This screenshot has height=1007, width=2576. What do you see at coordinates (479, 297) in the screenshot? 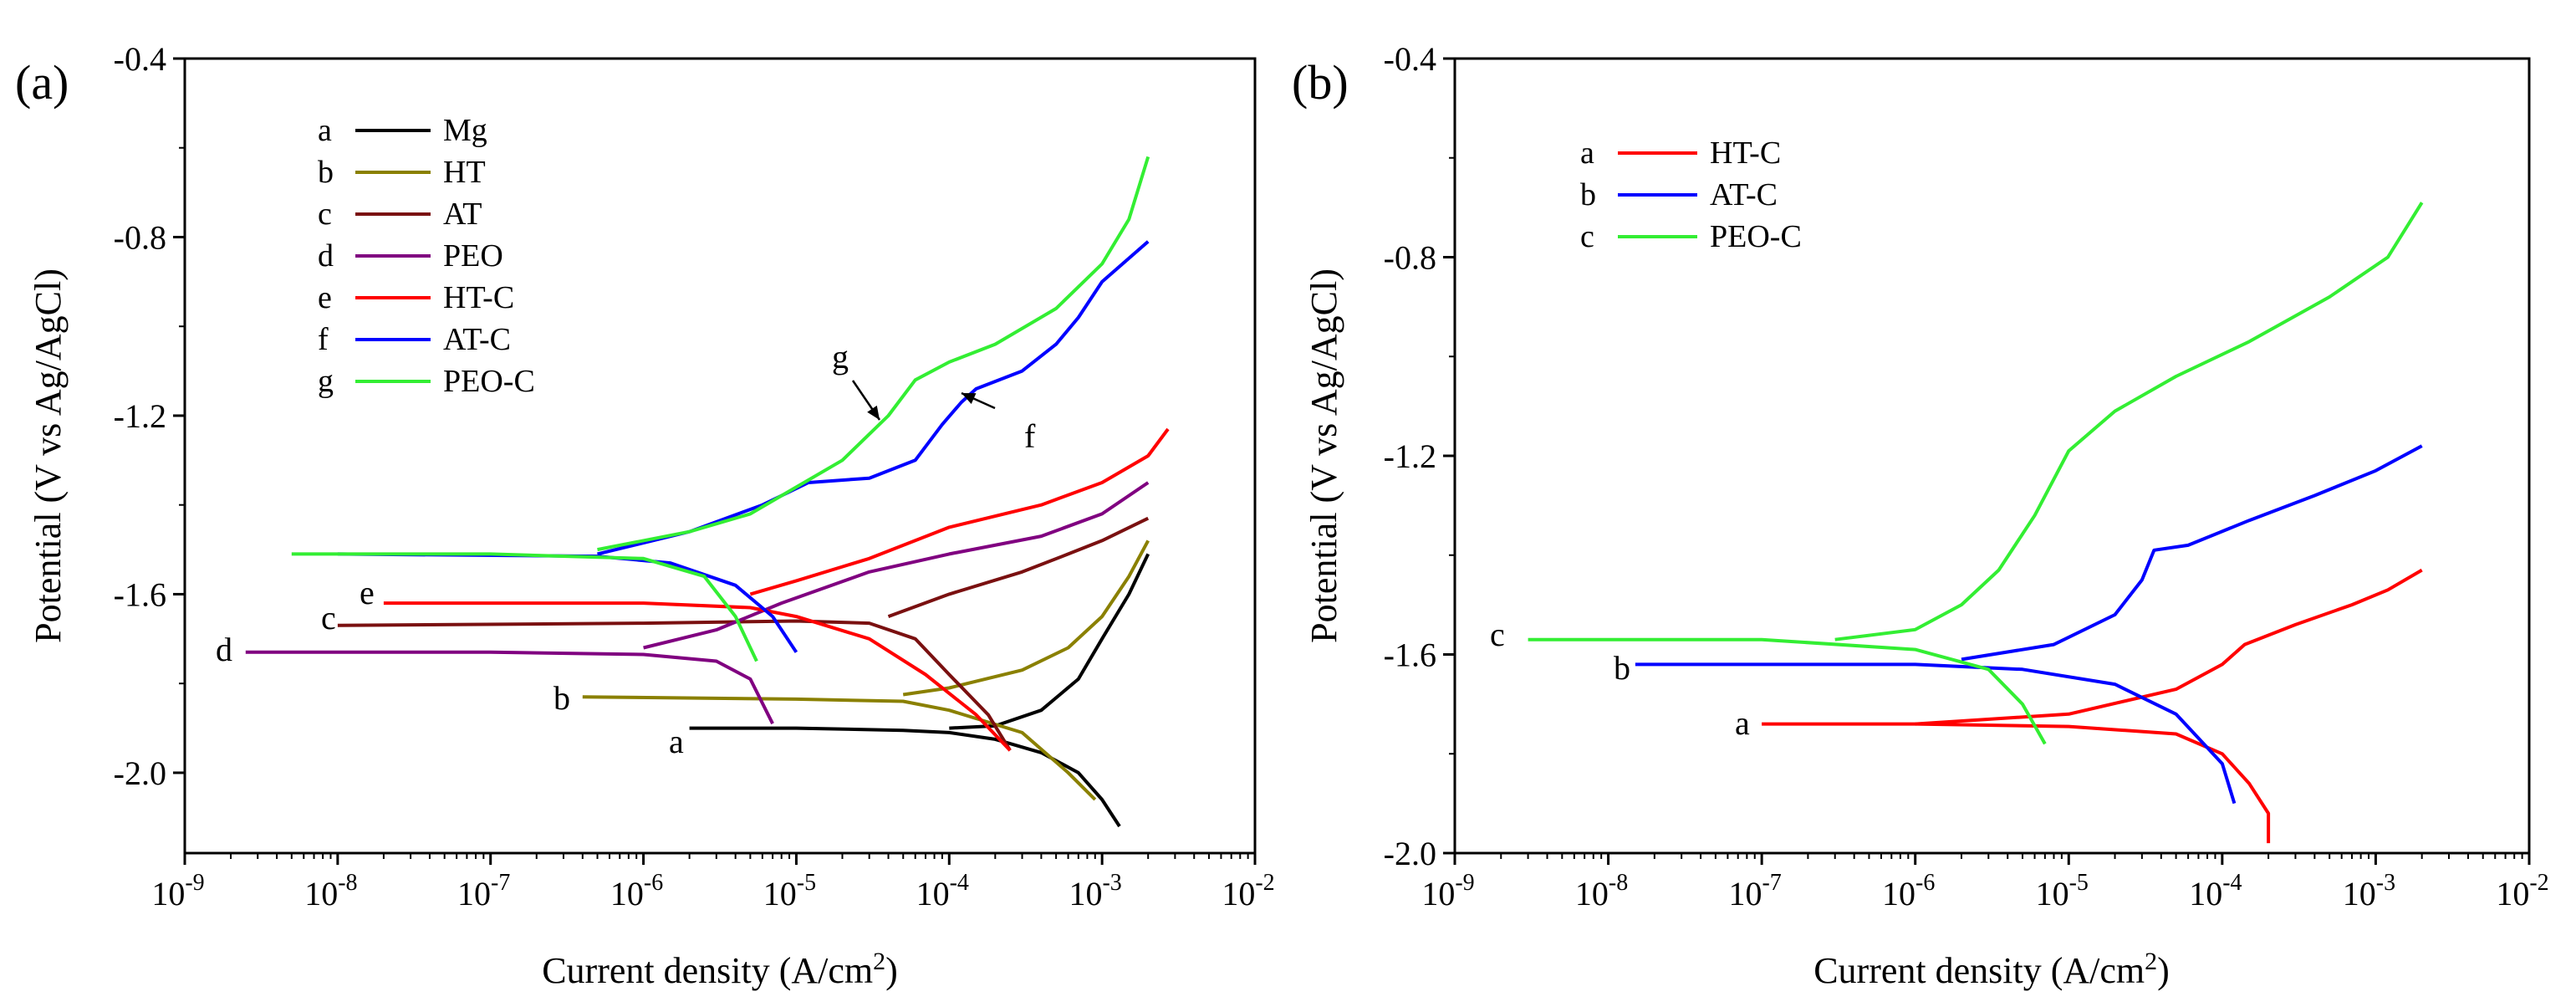
I see `legend-label-e: HT-C` at bounding box center [479, 297].